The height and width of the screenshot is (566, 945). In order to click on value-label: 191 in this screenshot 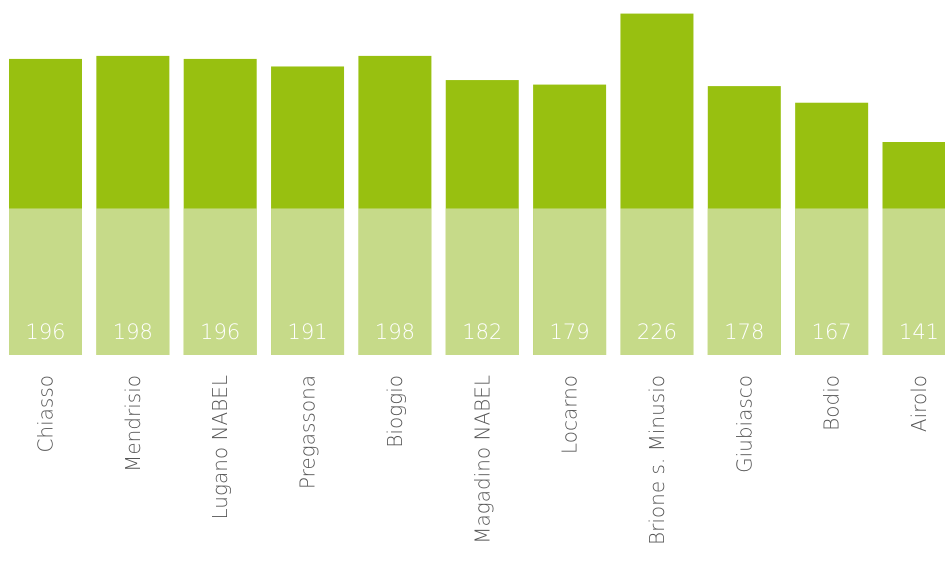, I will do `click(308, 332)`.